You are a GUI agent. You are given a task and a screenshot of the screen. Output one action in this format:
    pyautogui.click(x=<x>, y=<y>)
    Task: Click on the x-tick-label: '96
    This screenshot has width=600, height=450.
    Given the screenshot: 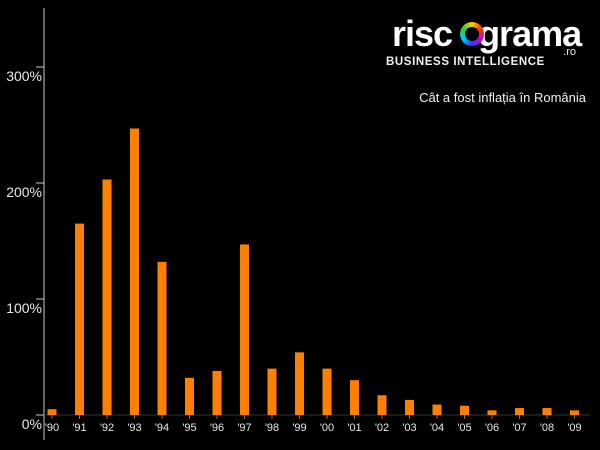 What is the action you would take?
    pyautogui.click(x=217, y=428)
    